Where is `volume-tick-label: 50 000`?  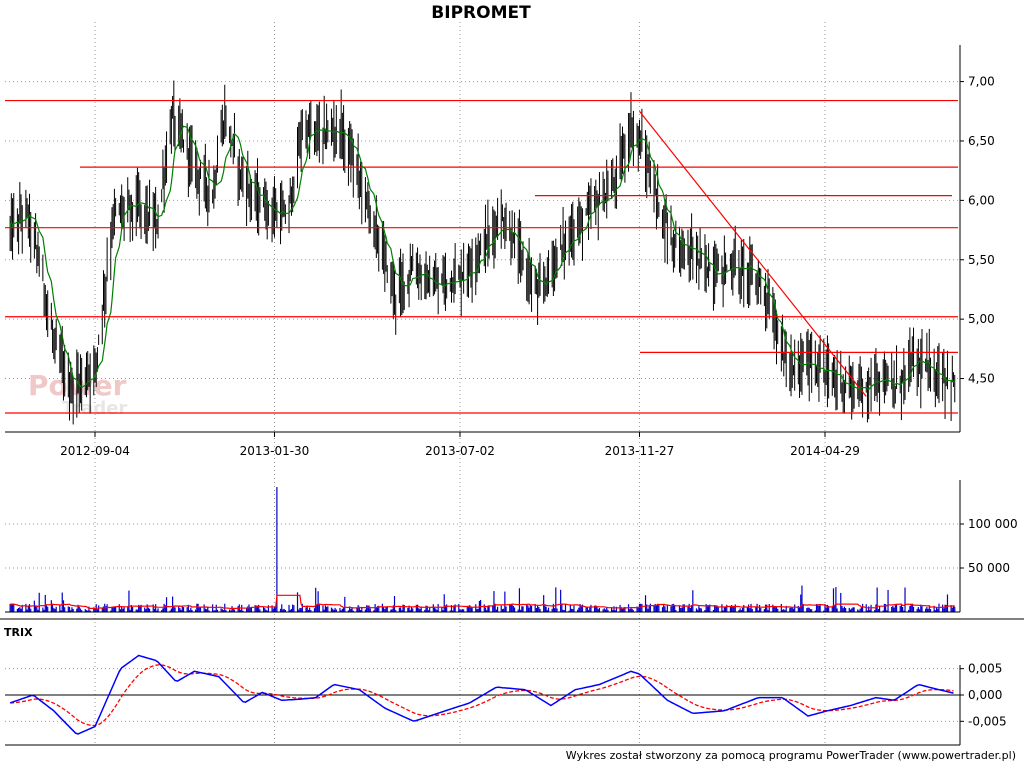
volume-tick-label: 50 000 is located at coordinates (989, 568).